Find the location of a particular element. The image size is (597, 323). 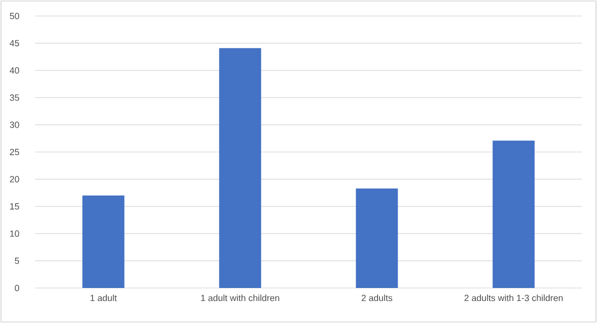

x-tick-label: 2 adults with 1-3 children is located at coordinates (513, 298).